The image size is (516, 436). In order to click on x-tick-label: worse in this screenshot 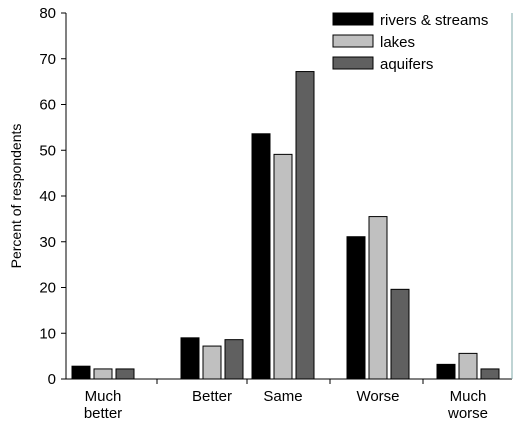, I will do `click(467, 413)`.